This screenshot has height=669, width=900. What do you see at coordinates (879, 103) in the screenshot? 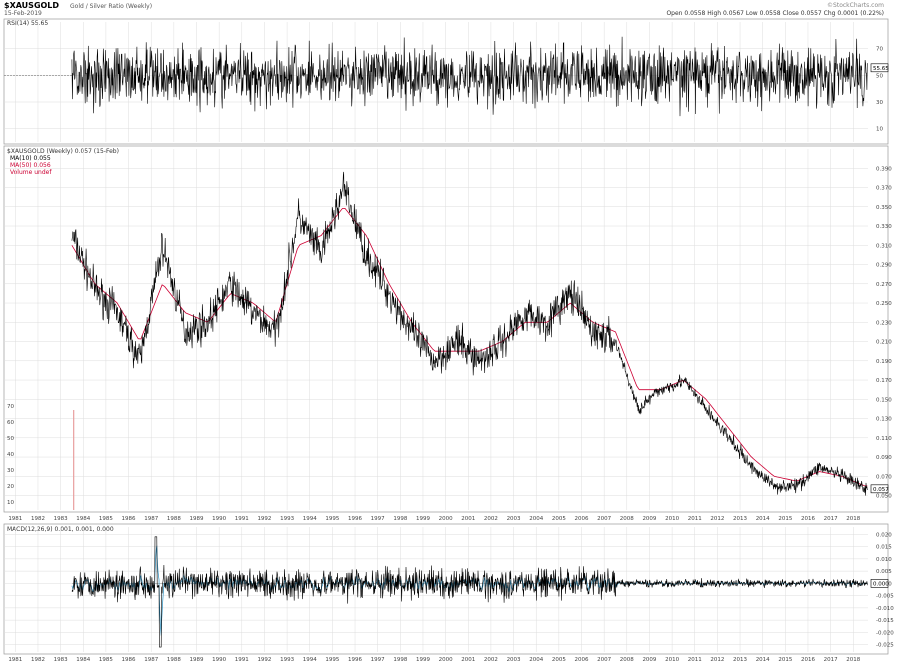
I see `y-tick-label: 30` at bounding box center [879, 103].